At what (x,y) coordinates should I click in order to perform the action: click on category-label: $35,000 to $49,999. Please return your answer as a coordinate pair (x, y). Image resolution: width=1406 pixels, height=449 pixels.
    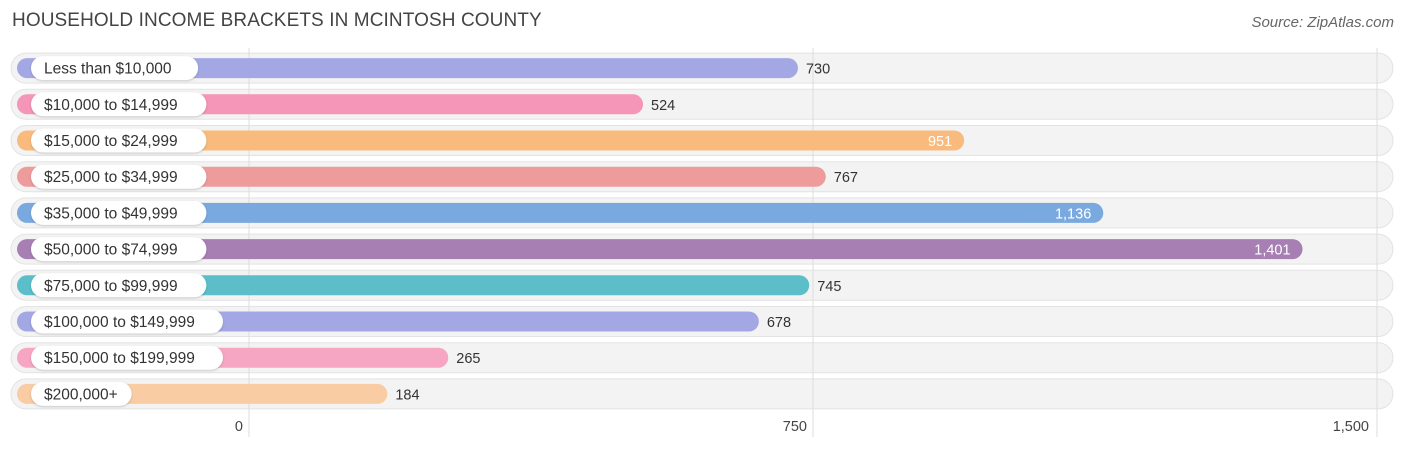
    Looking at the image, I should click on (111, 213).